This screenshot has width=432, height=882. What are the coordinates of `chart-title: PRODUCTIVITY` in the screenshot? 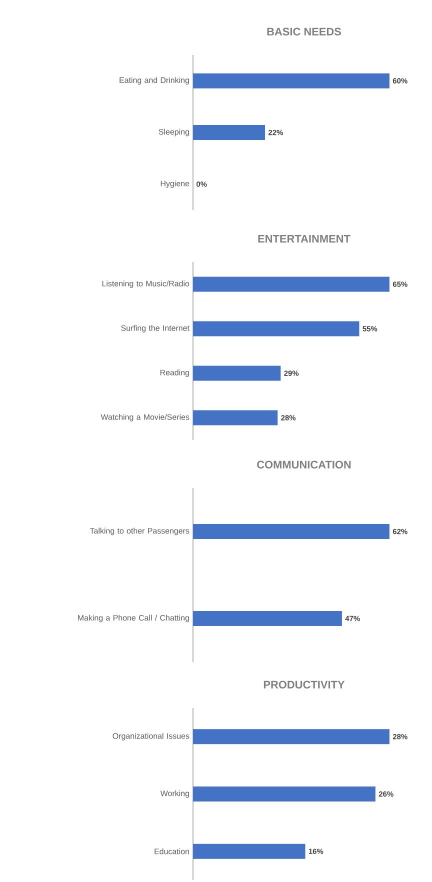 It's located at (304, 684).